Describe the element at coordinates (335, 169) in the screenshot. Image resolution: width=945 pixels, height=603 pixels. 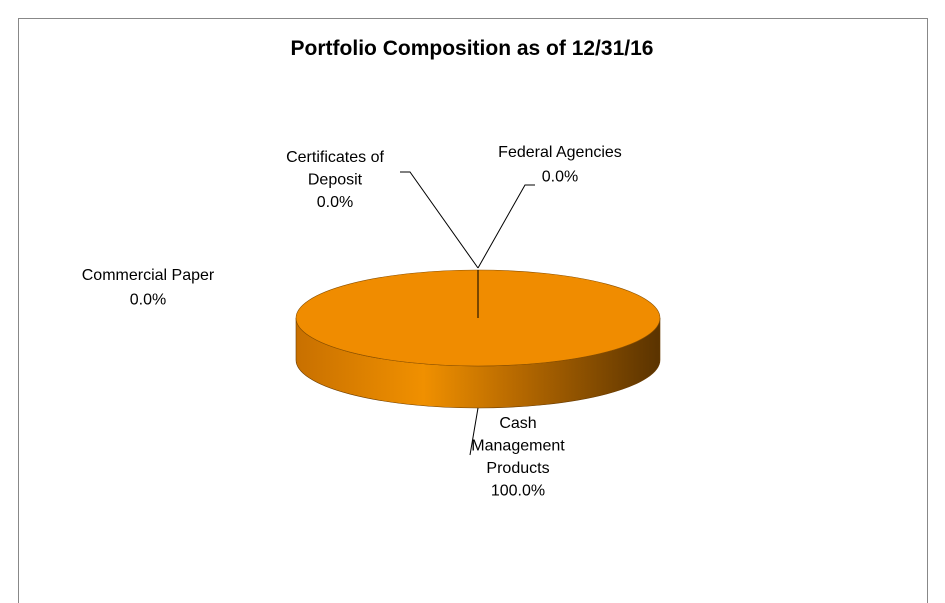
I see `slice-label: Certificates of Deposit` at that location.